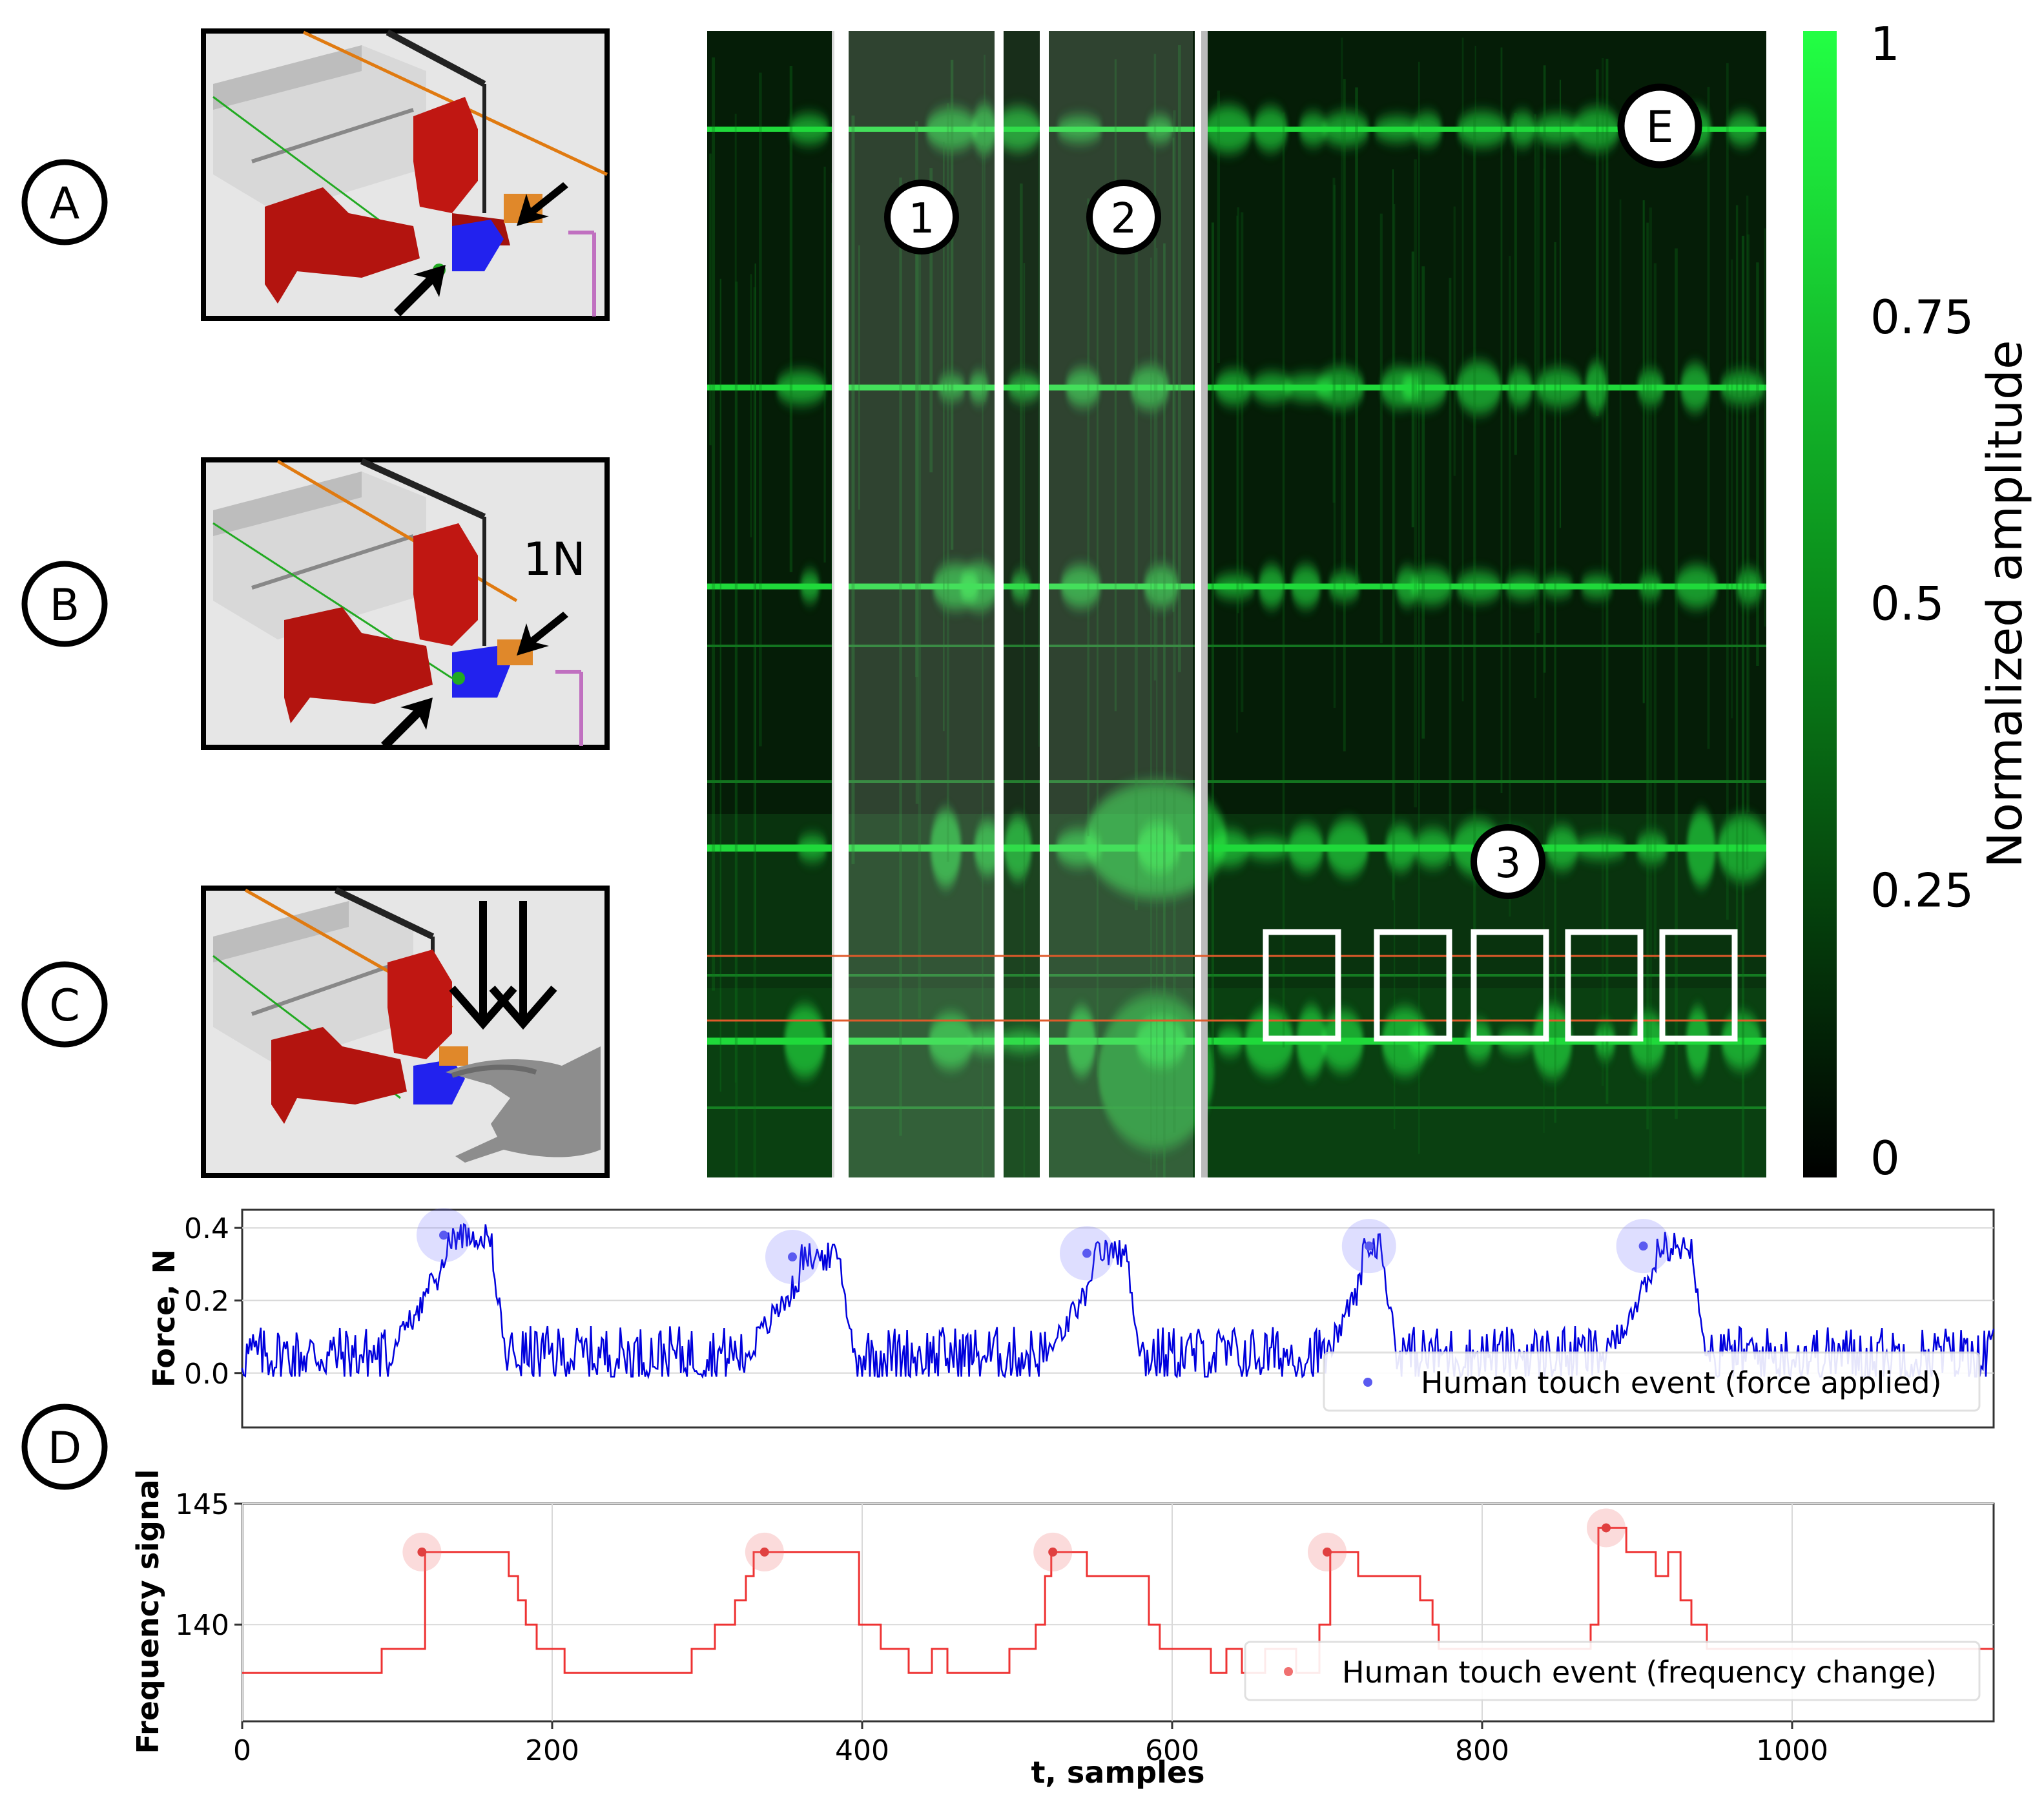 Image resolution: width=2044 pixels, height=1804 pixels. Describe the element at coordinates (1117, 1773) in the screenshot. I see `frequency-x-axis-label: t, samples` at that location.